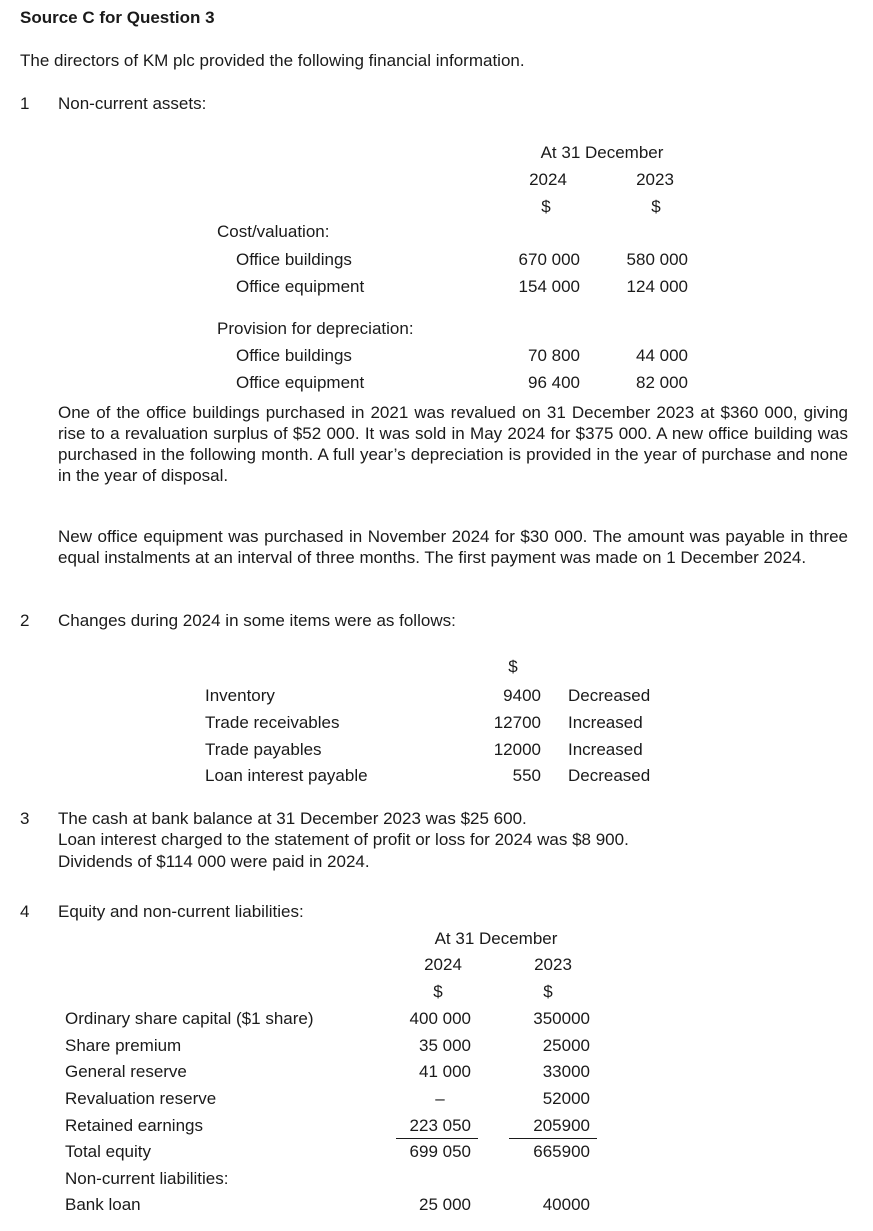 The width and height of the screenshot is (873, 1231). I want to click on row-label: Bank loan, so click(103, 1204).